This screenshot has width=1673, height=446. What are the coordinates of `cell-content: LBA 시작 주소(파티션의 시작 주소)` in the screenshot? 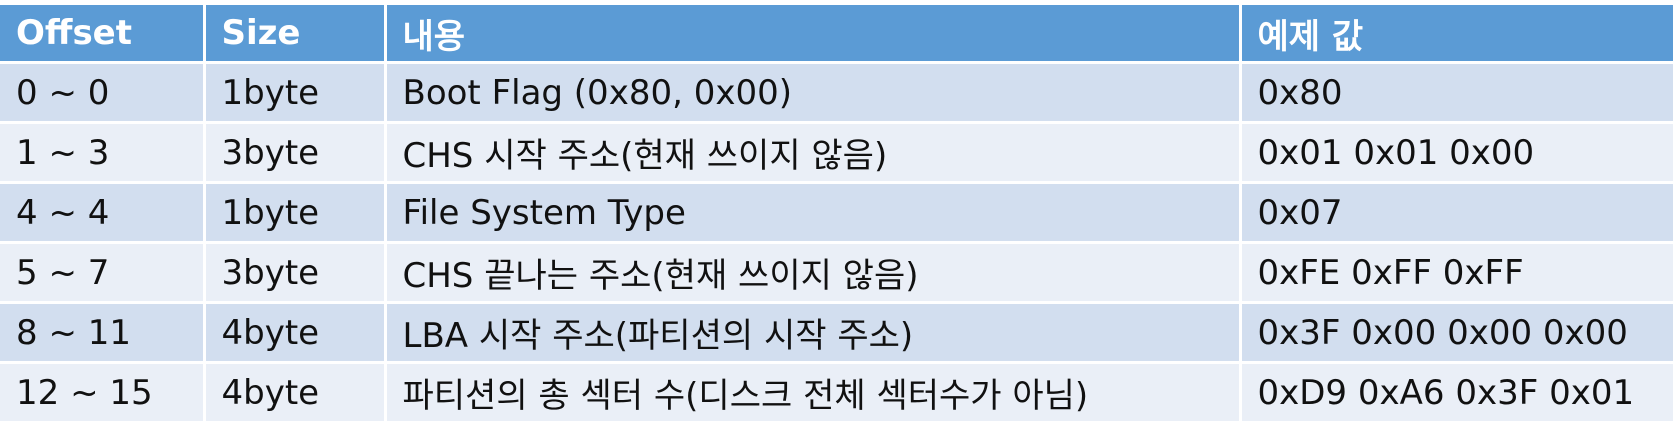 It's located at (813, 333).